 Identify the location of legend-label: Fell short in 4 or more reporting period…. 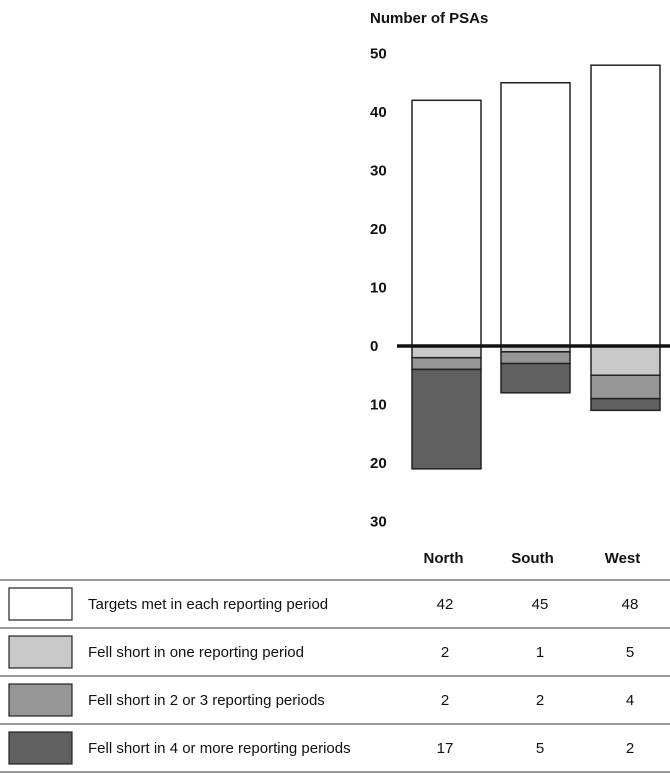
(219, 748).